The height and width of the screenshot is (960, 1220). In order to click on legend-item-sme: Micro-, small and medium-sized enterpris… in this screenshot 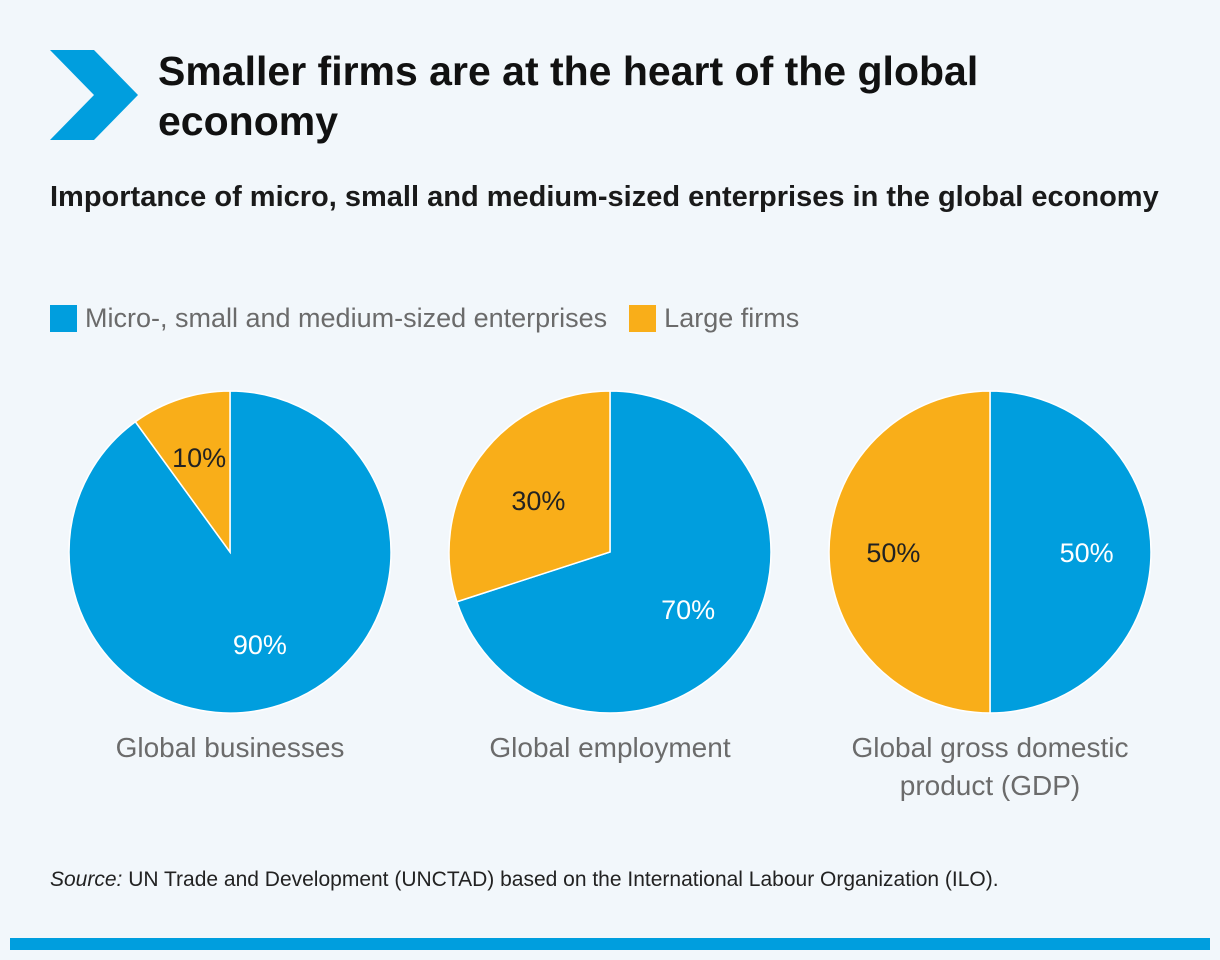, I will do `click(328, 318)`.